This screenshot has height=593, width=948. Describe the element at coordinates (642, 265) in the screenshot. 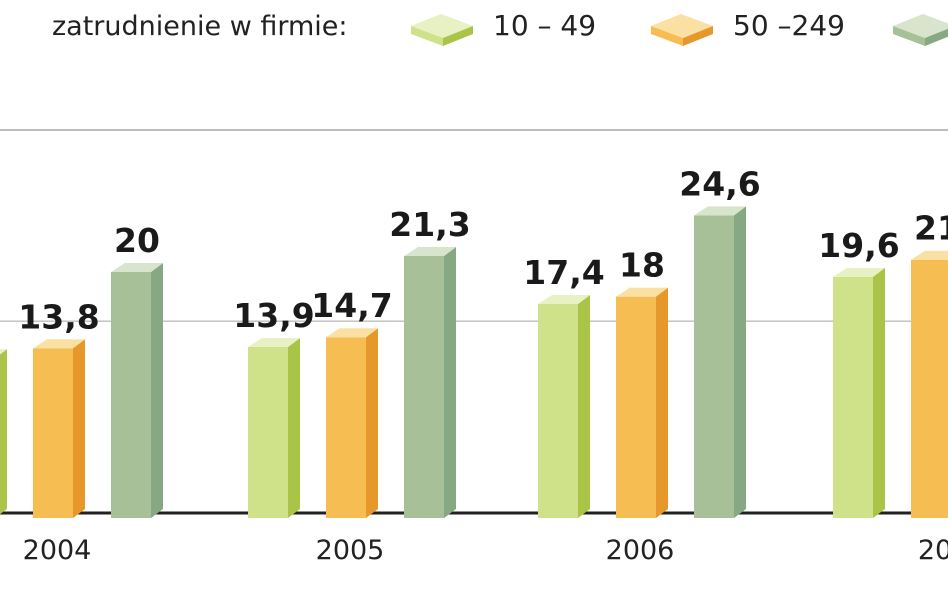

I see `value-label-2006-series-2: 18` at that location.